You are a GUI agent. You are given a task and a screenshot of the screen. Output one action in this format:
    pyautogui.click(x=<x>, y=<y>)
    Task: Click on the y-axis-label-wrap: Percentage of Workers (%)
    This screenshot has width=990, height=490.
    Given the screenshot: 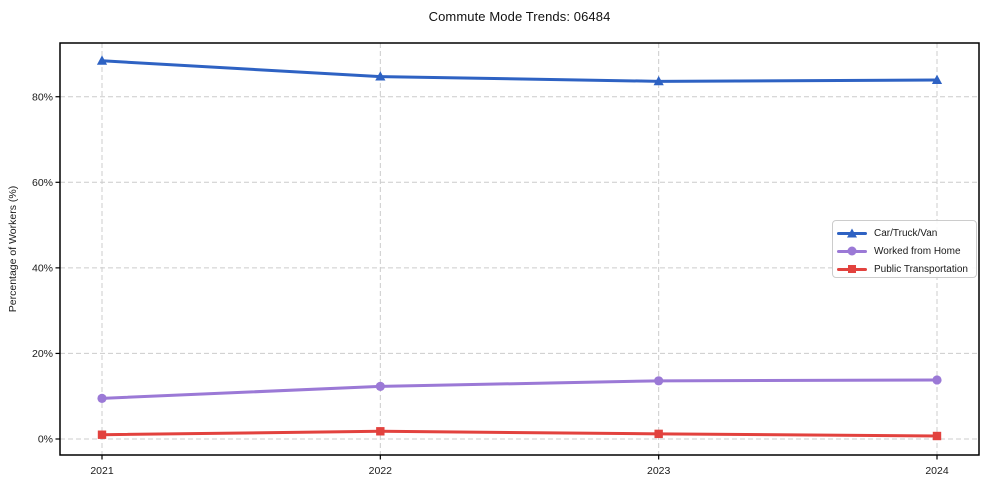 What is the action you would take?
    pyautogui.click(x=13, y=249)
    